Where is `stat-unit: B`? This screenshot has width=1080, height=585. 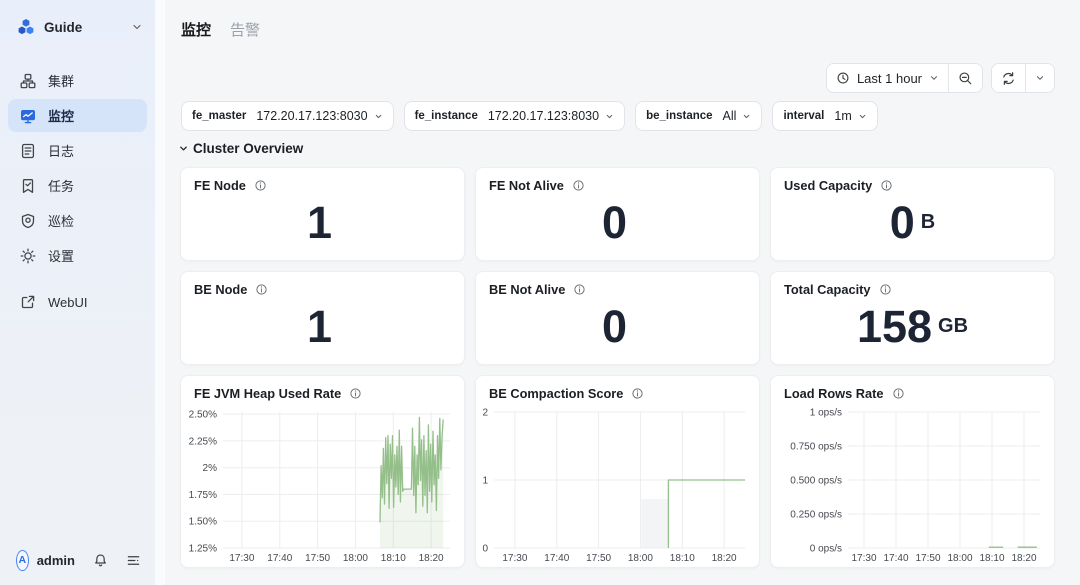
stat-unit: B is located at coordinates (928, 222).